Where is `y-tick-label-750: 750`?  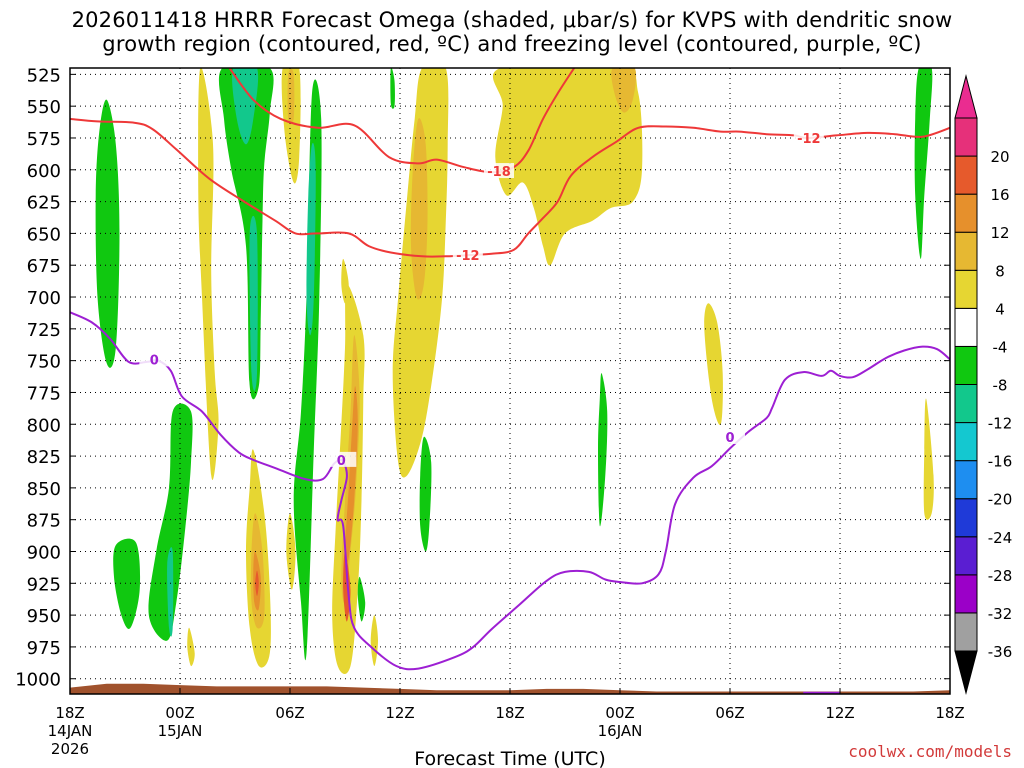
y-tick-label-750: 750 is located at coordinates (44, 362).